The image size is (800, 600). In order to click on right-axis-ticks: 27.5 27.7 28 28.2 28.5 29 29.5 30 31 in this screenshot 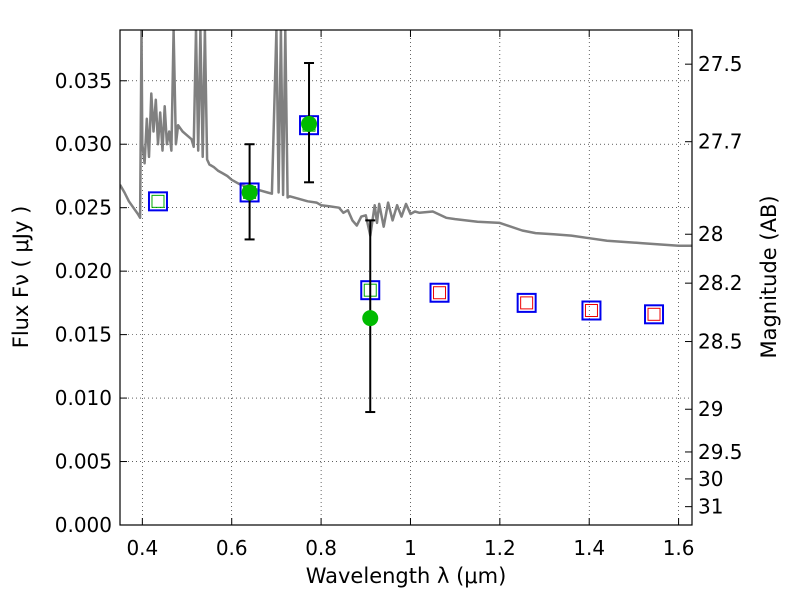, I will do `click(714, 285)`.